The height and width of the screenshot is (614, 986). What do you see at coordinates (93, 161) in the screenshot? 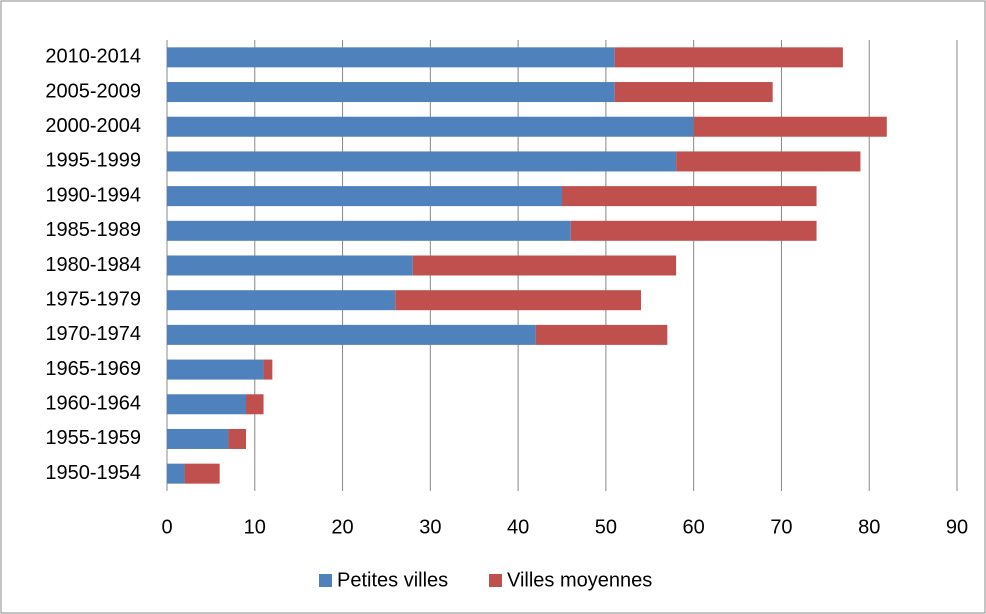
I see `y-tick-label: 1995-1999` at bounding box center [93, 161].